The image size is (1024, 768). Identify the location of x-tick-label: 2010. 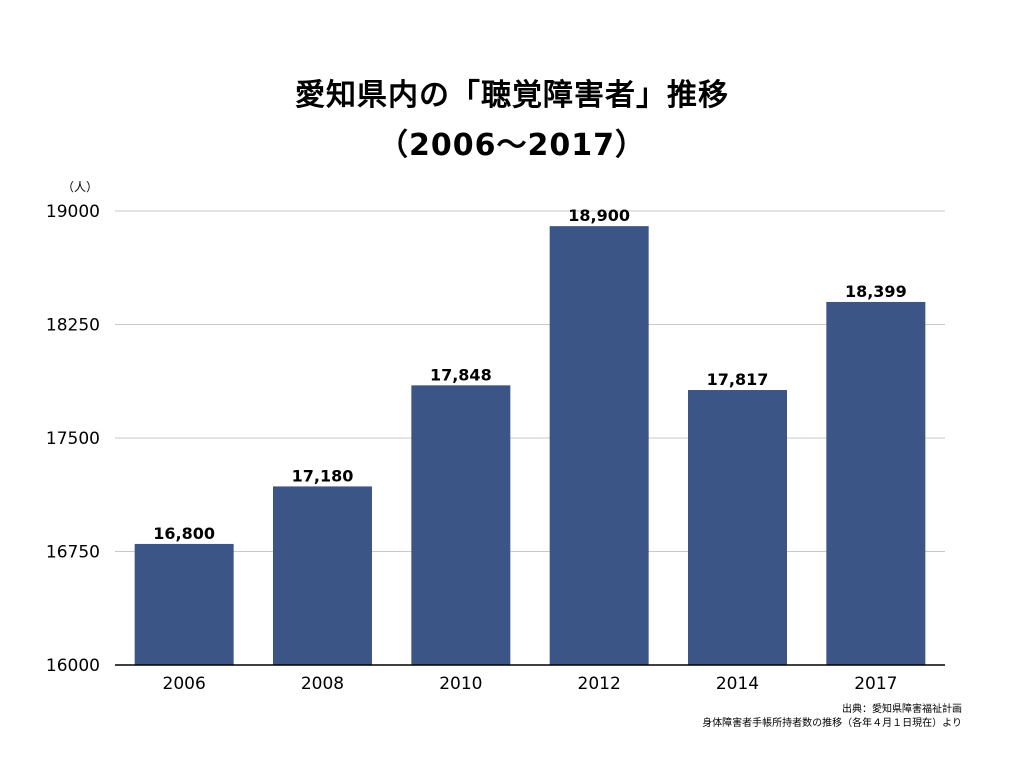
(460, 684).